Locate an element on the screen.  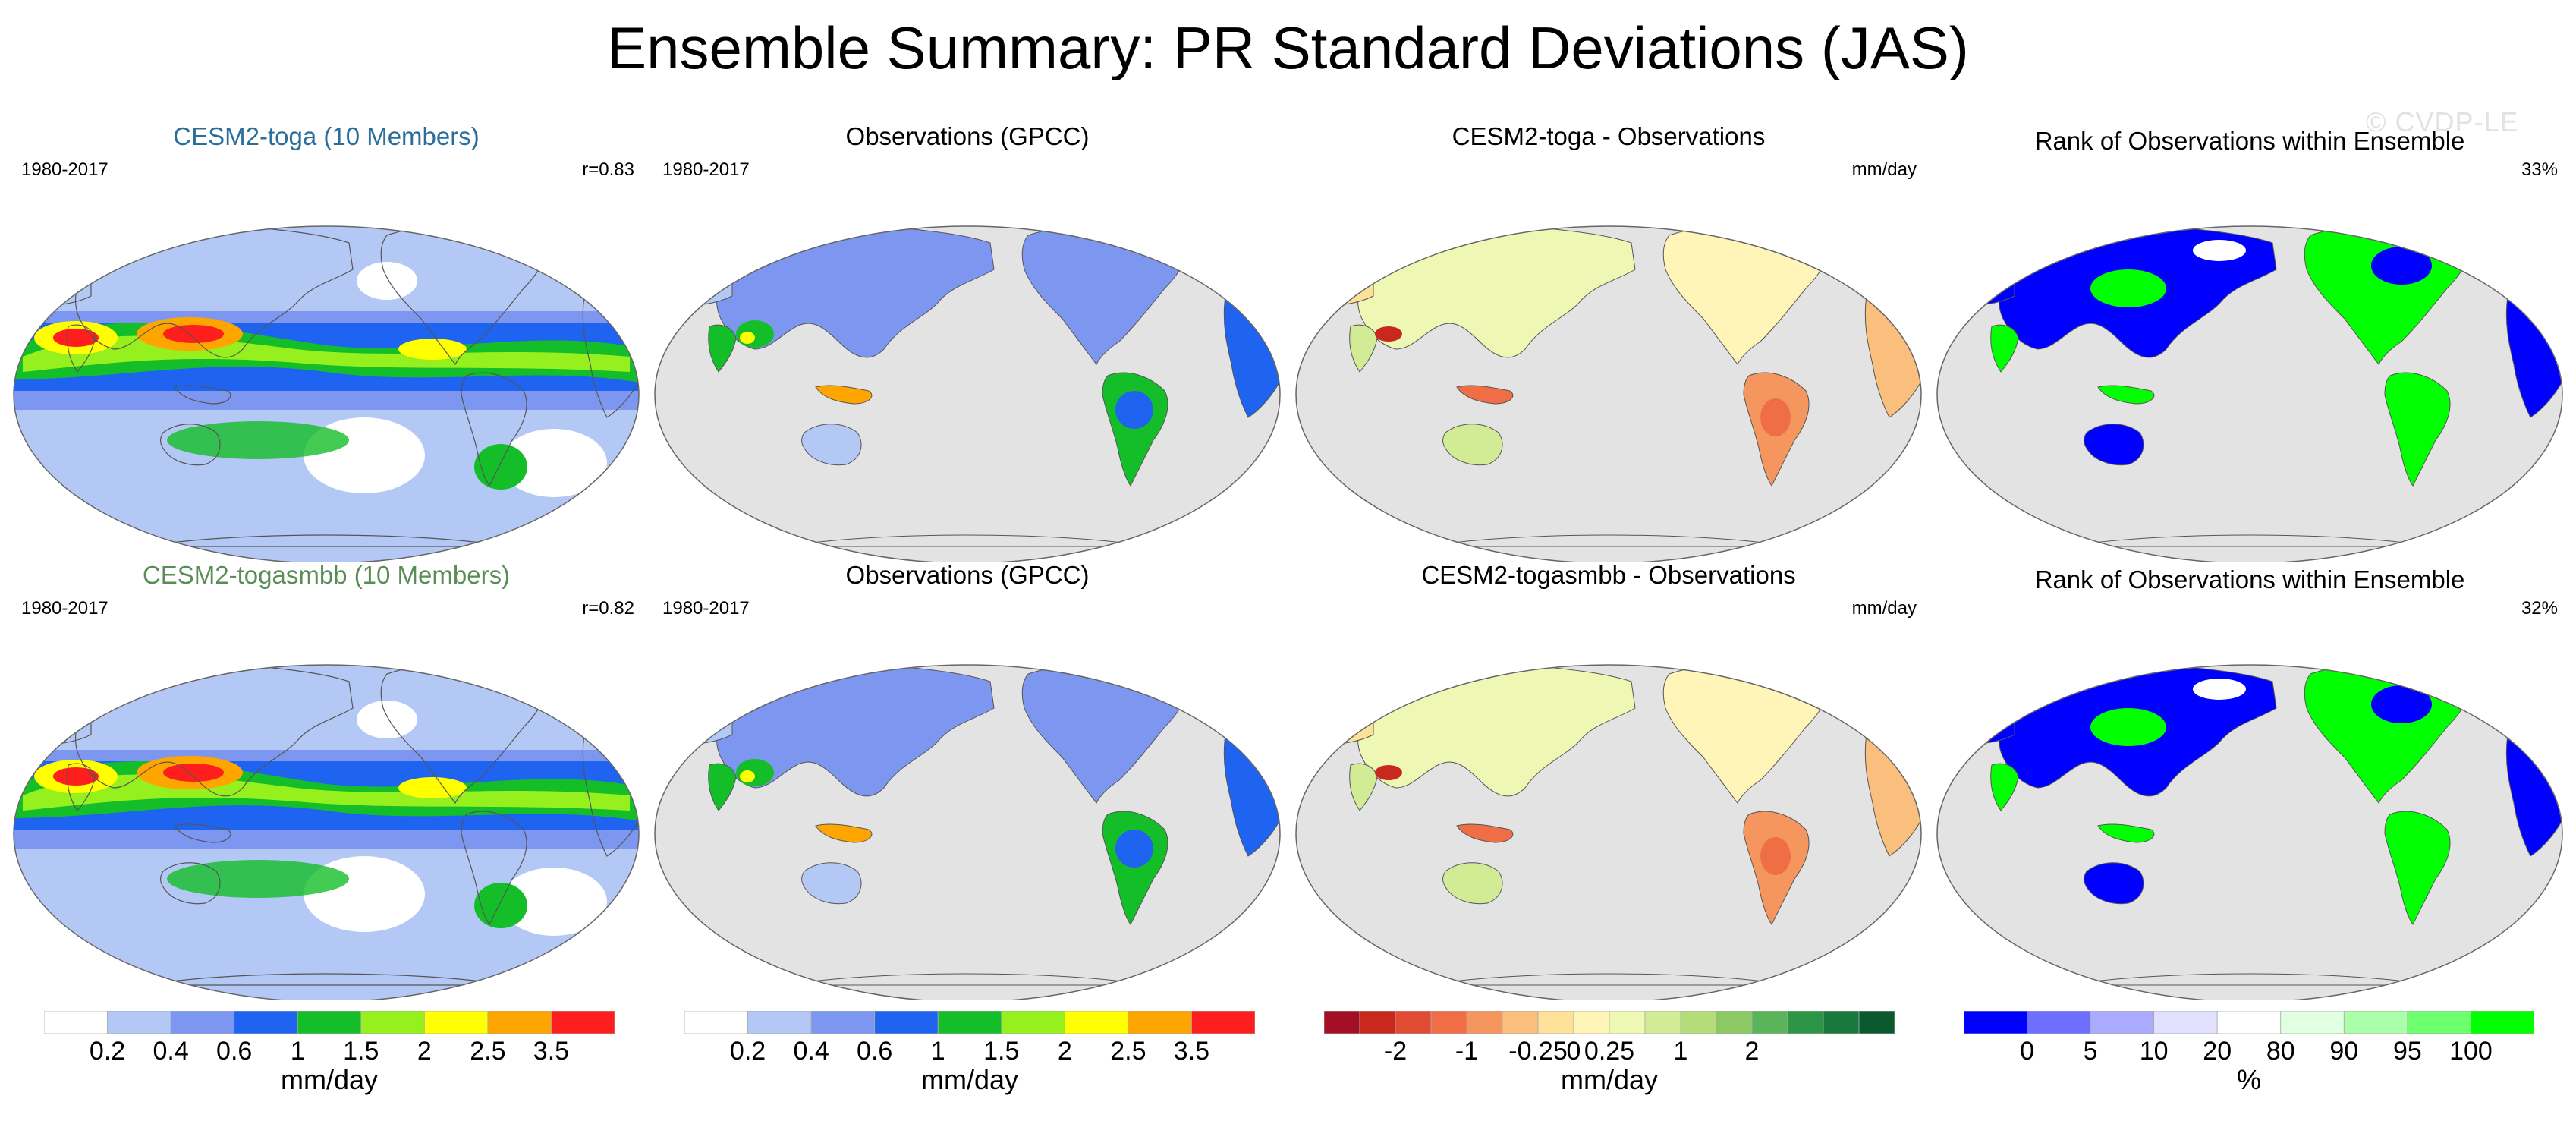
watermark: © CVDP-LE is located at coordinates (2442, 121).